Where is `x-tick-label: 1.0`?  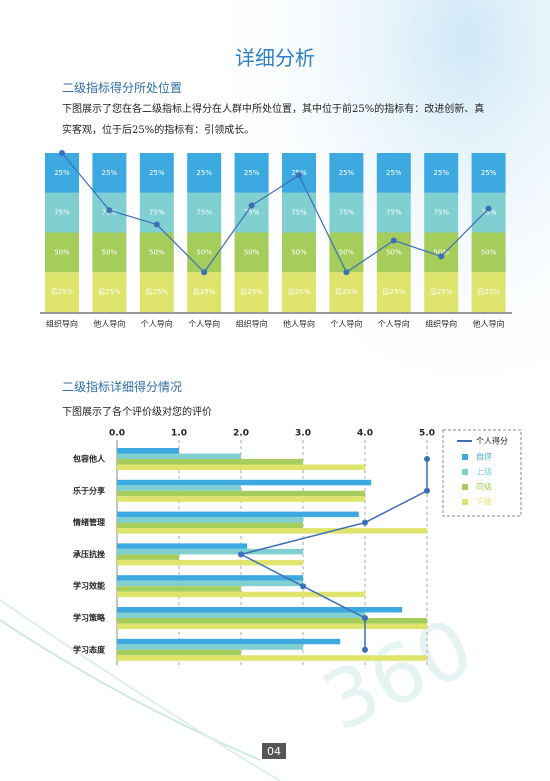 x-tick-label: 1.0 is located at coordinates (179, 434).